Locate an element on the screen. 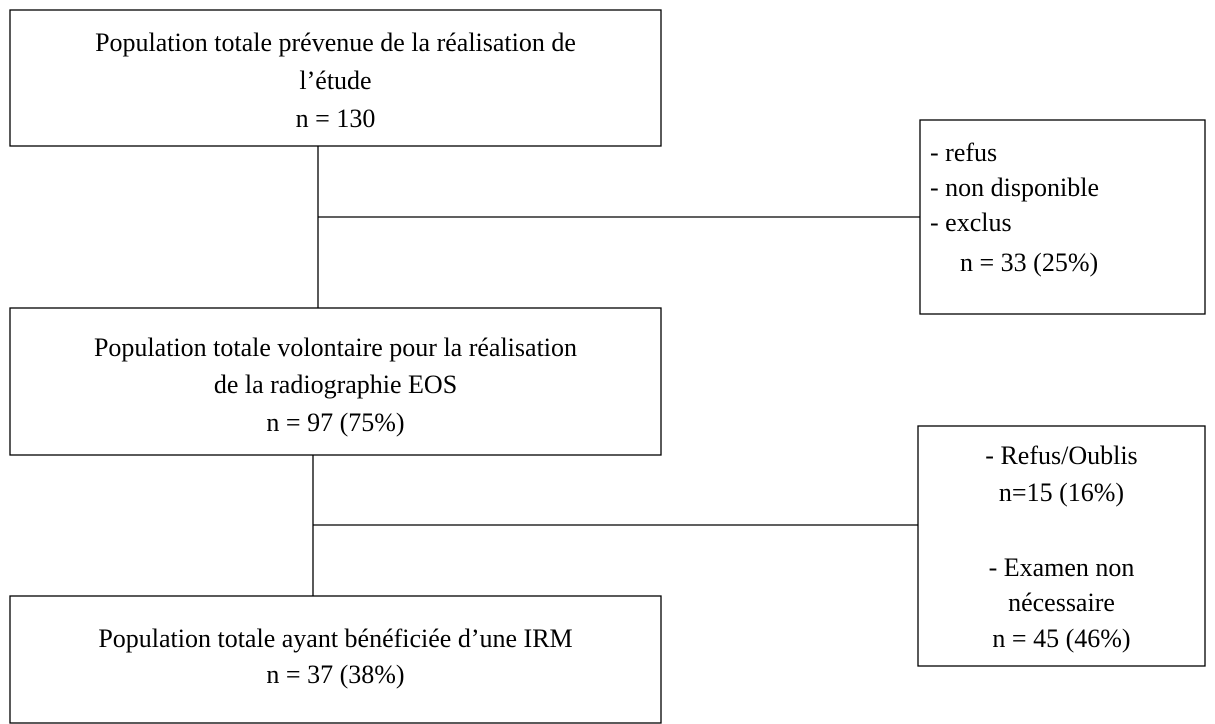  box-text: de la radiographie EOS is located at coordinates (335, 384).